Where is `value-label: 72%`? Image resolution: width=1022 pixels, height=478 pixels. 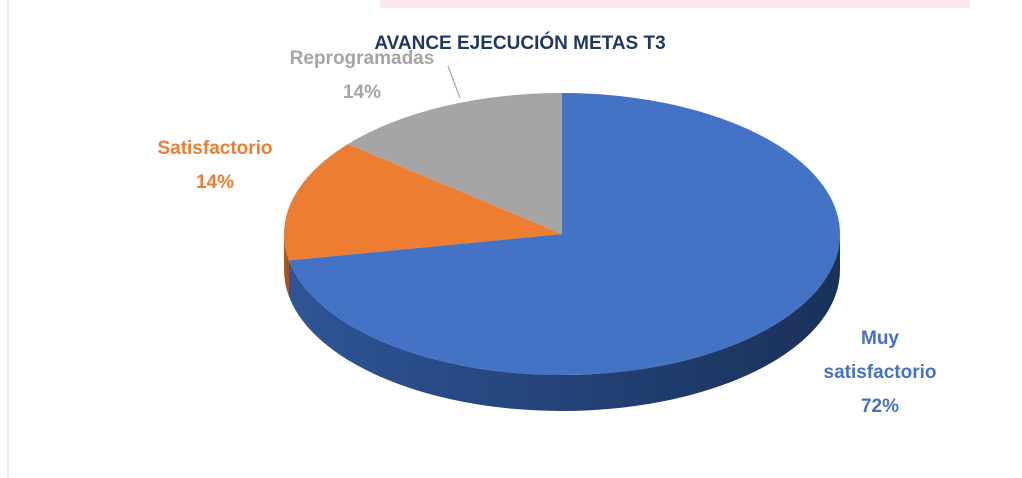 value-label: 72% is located at coordinates (880, 406).